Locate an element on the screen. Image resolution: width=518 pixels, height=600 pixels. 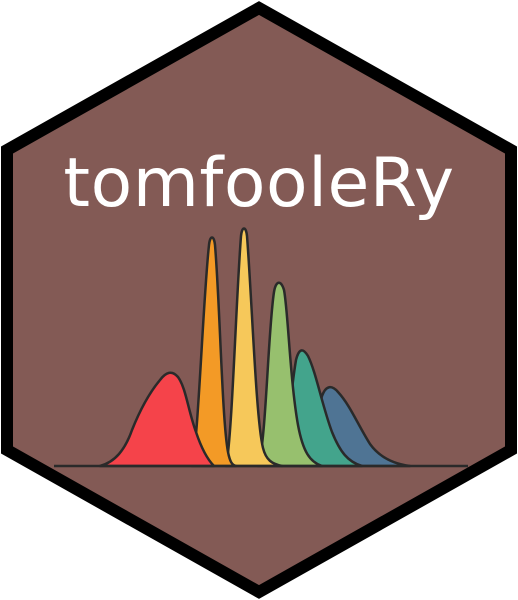
orange-peak is located at coordinates (214, 352).